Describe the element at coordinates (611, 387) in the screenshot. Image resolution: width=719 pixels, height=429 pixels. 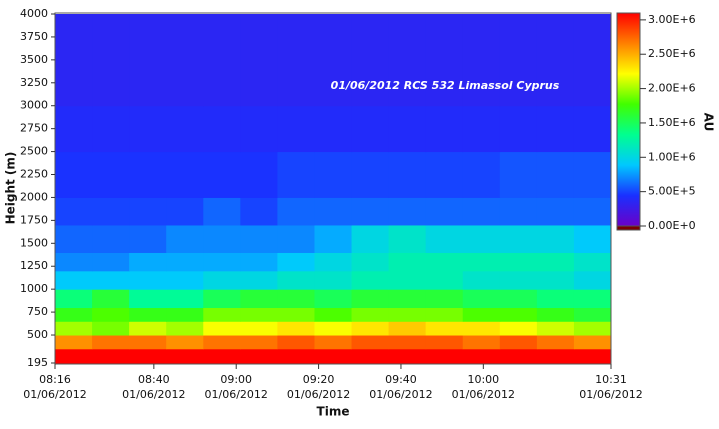
I see `x-tick-label: 10:31 01/06/2012` at that location.